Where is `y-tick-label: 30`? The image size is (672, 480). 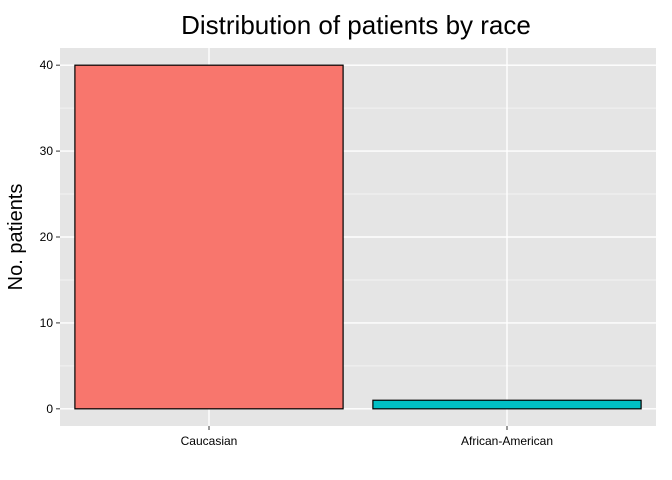 y-tick-label: 30 is located at coordinates (47, 151).